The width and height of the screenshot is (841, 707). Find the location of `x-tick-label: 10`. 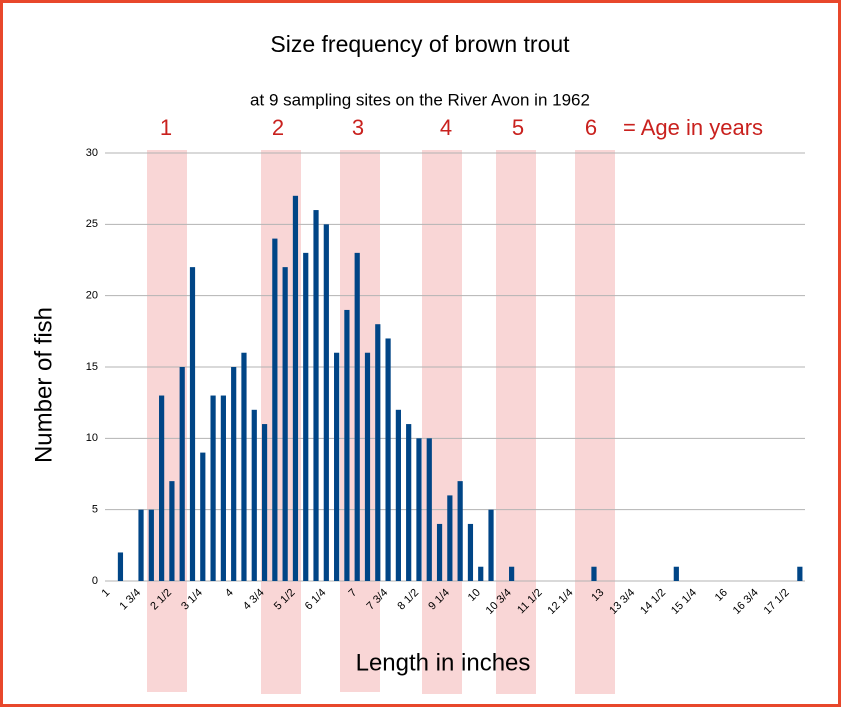

x-tick-label: 10 is located at coordinates (474, 595).